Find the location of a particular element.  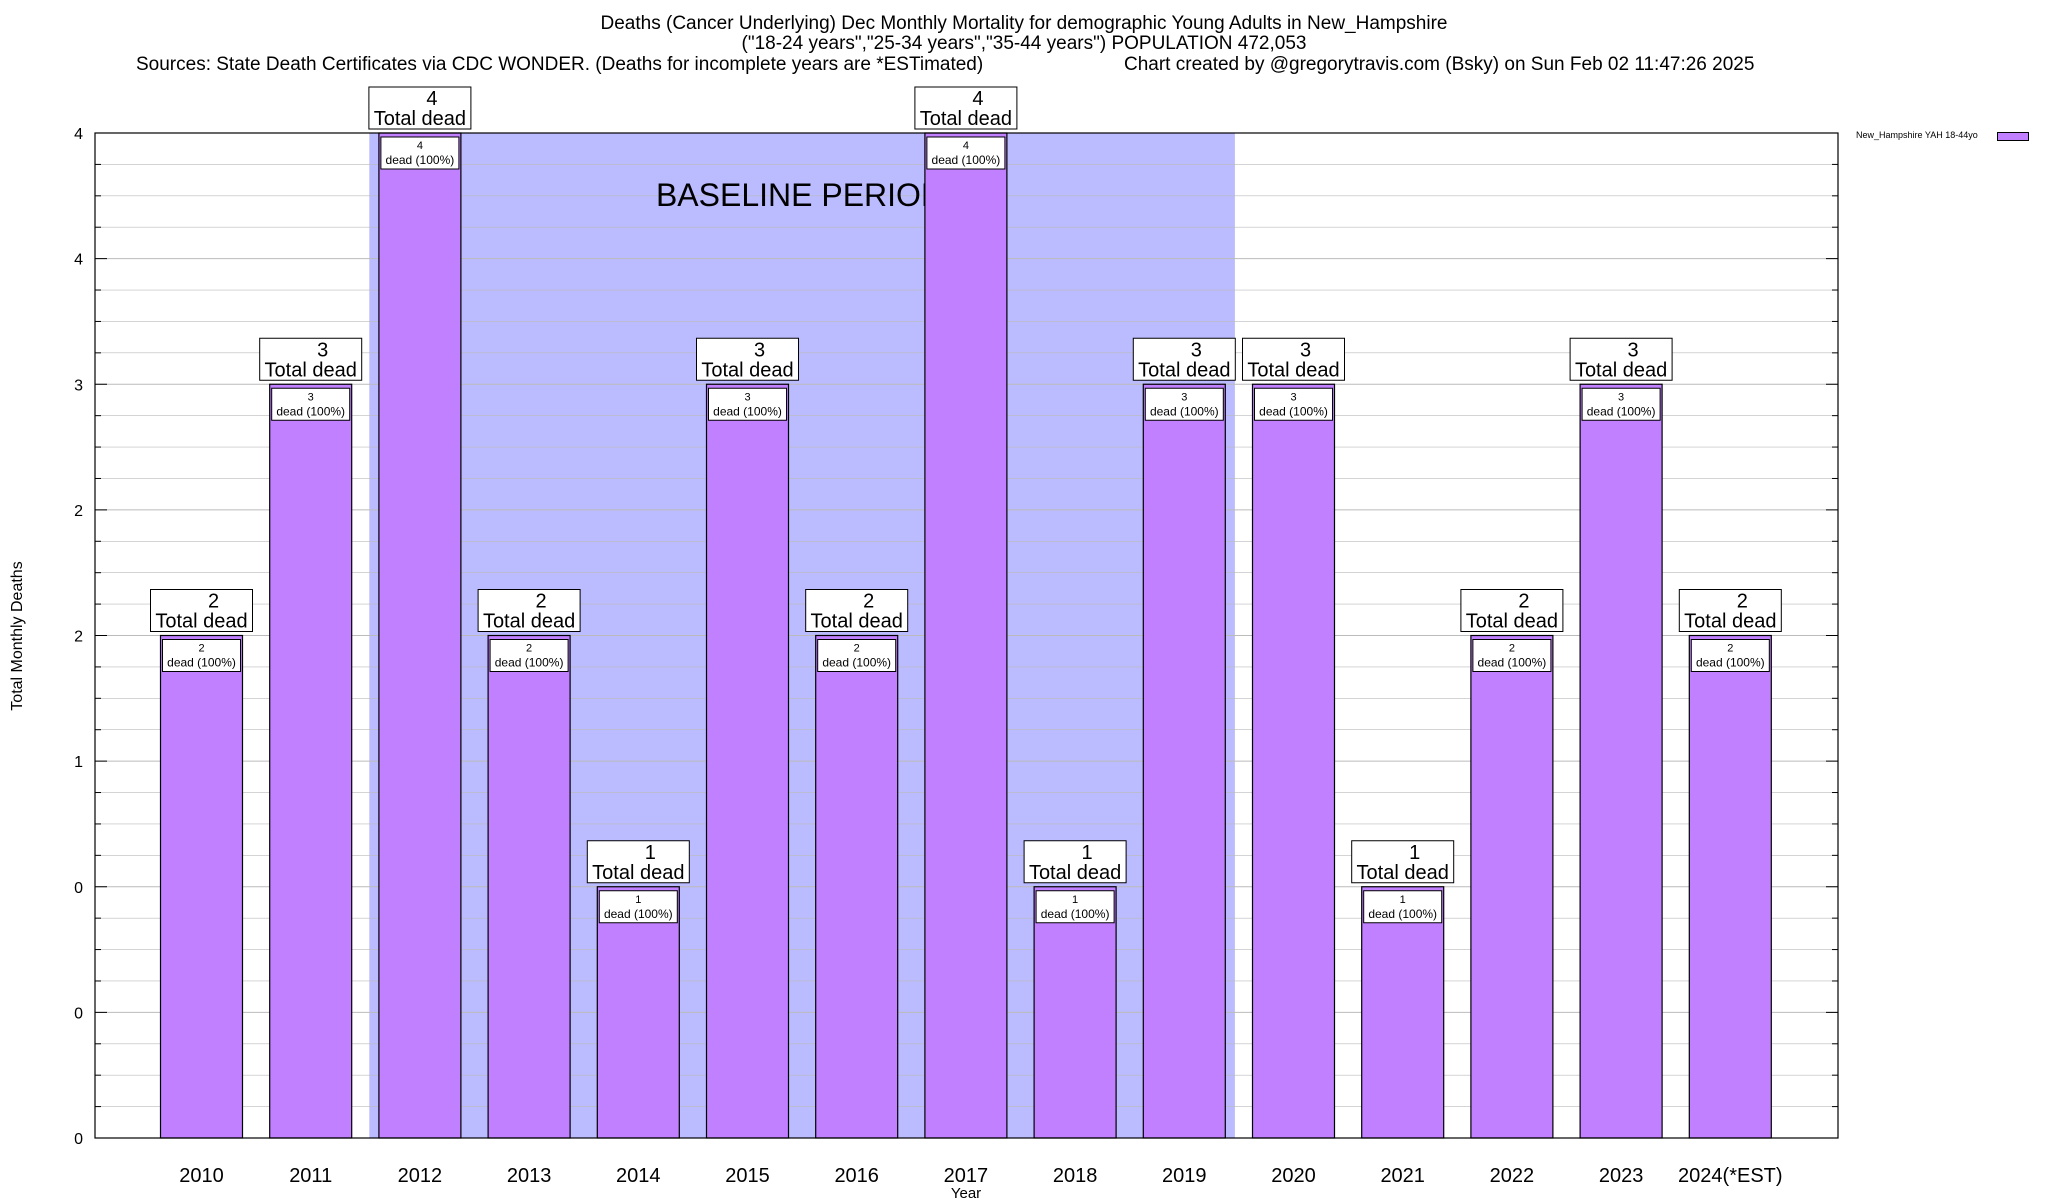

y-tick-label: 3 is located at coordinates (78, 385).